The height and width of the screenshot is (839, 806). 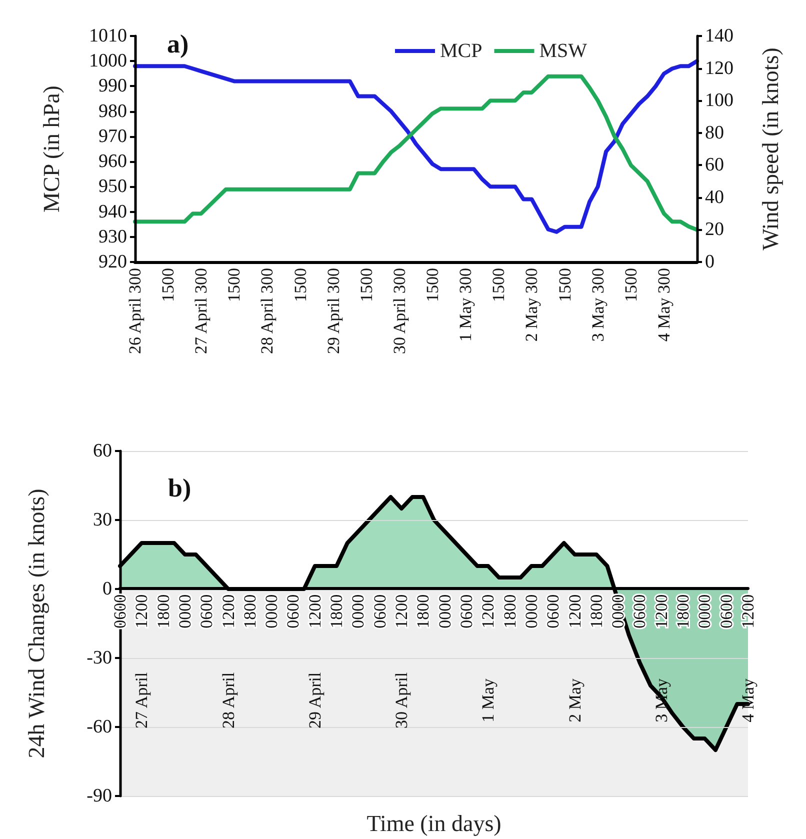 What do you see at coordinates (466, 305) in the screenshot?
I see `x-tick-label: 1 May 300` at bounding box center [466, 305].